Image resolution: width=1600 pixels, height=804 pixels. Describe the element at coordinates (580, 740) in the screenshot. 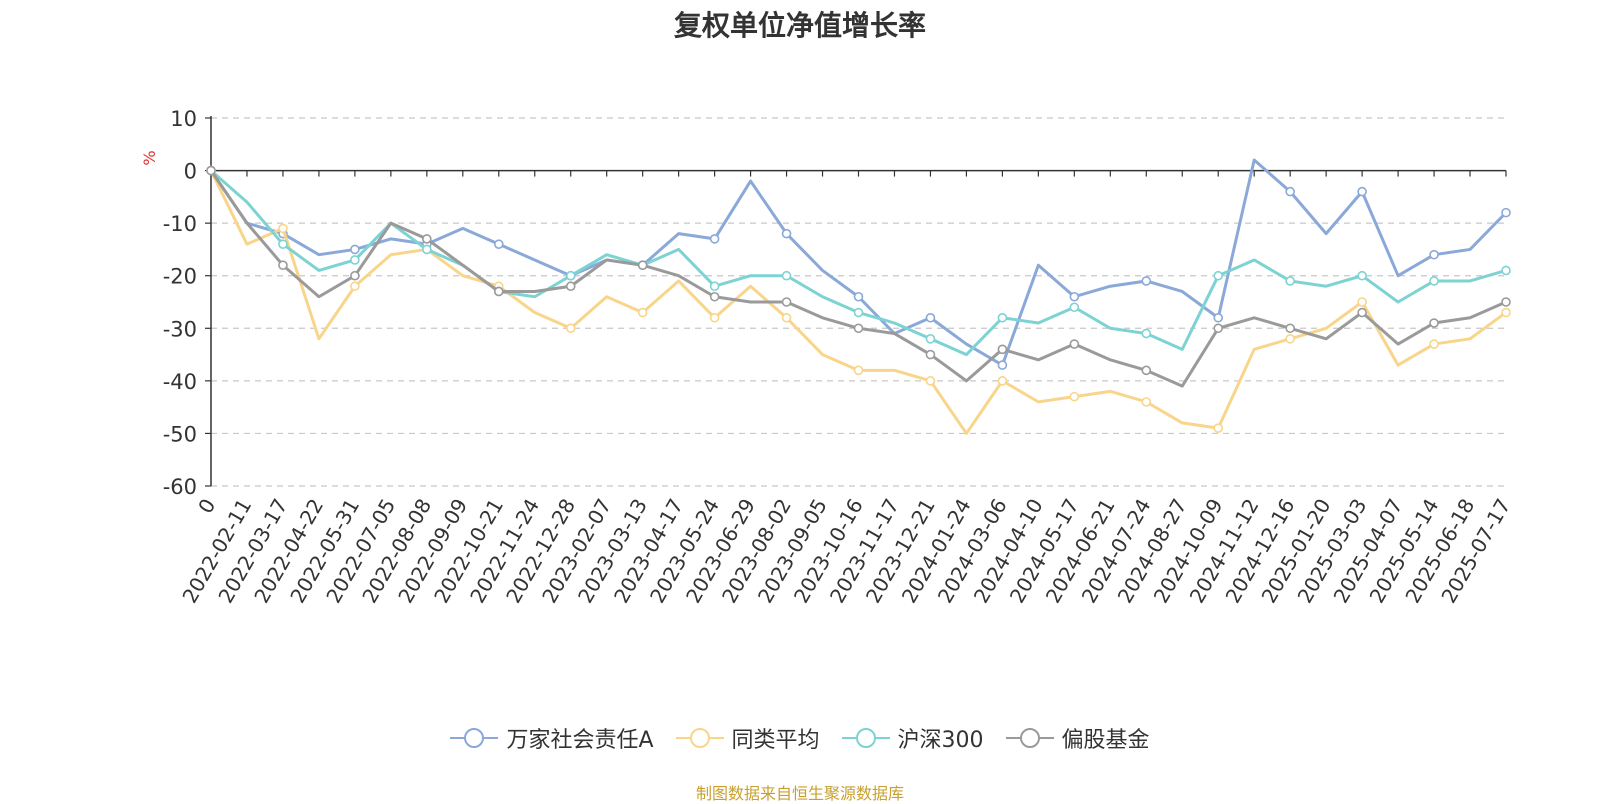

I see `legend-label: 万家社会责任A` at that location.